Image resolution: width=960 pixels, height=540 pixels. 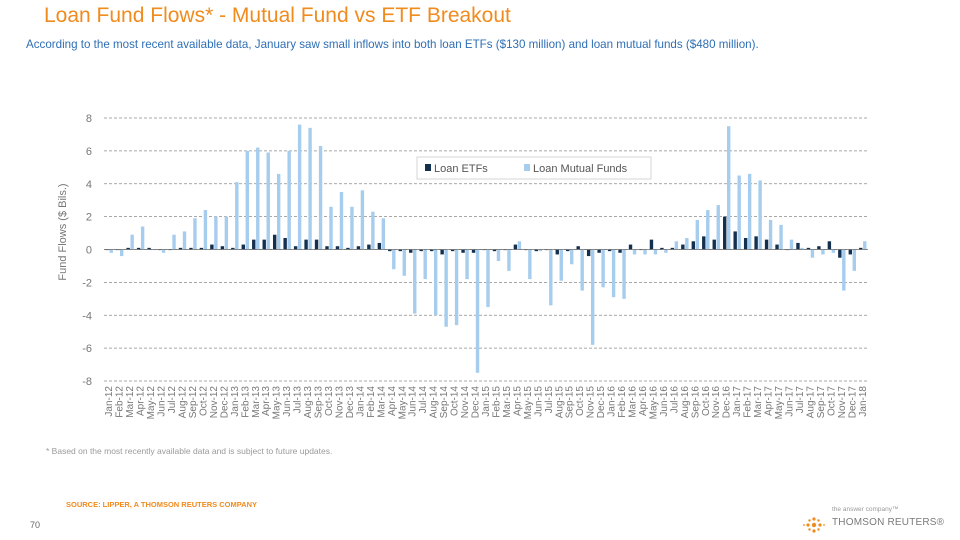 I want to click on x-tick-label: Sep-12, so click(x=193, y=402).